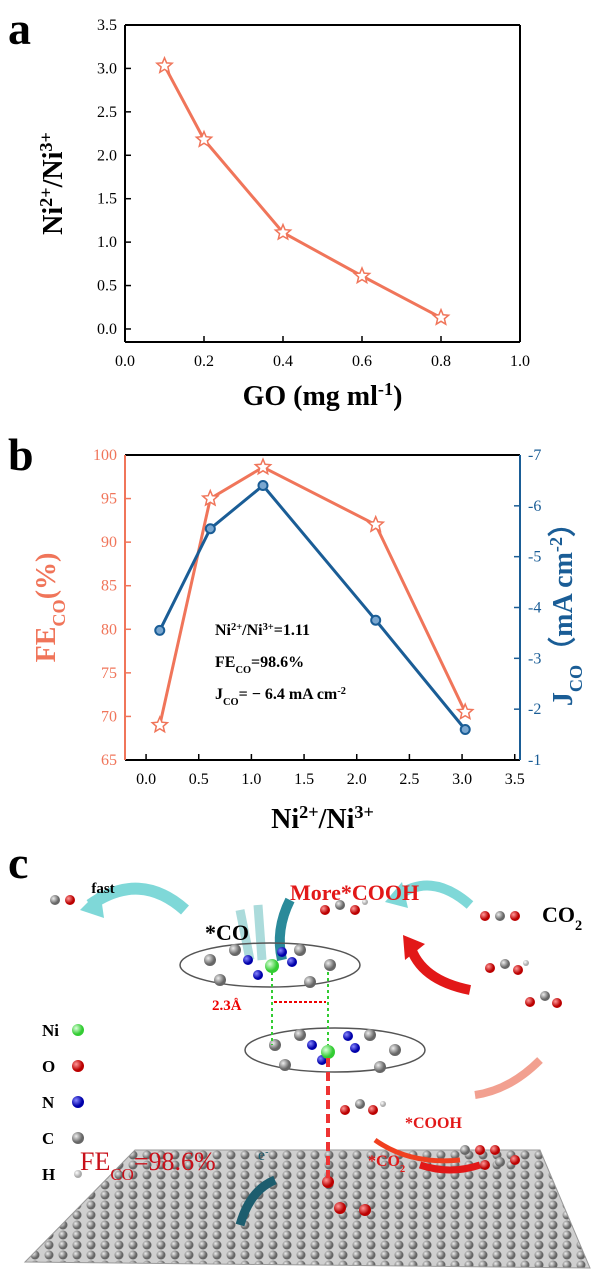 This screenshot has height=1275, width=594. Describe the element at coordinates (48, 1102) in the screenshot. I see `legend-label: N` at that location.